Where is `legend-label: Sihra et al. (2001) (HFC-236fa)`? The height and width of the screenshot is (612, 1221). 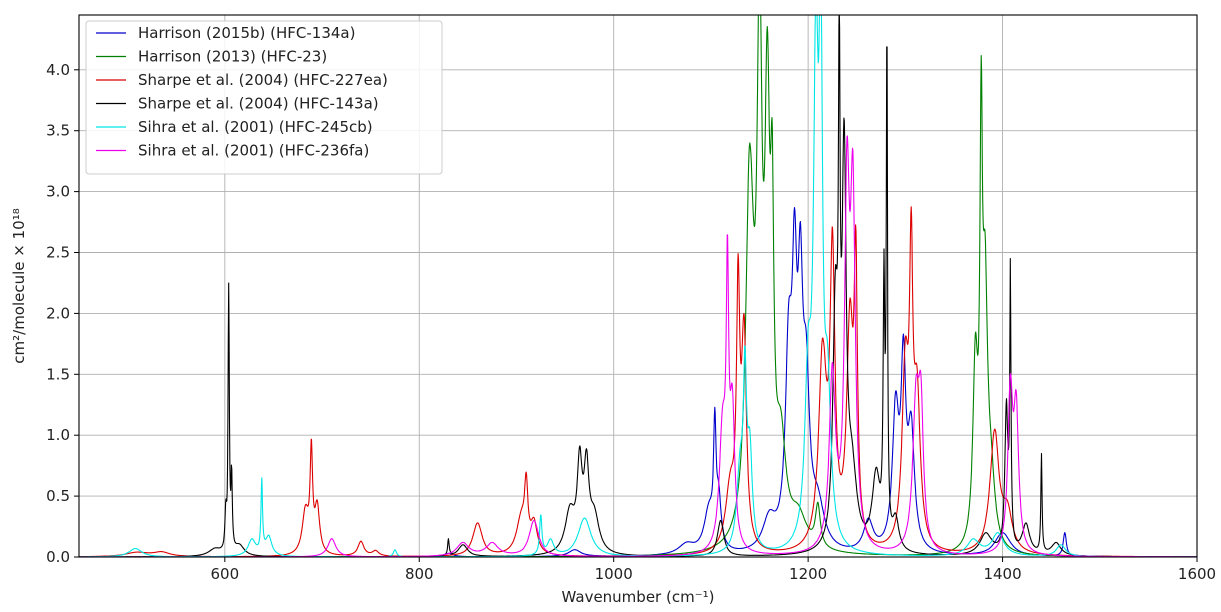
legend-label: Sihra et al. (2001) (HFC-236fa) is located at coordinates (253, 151).